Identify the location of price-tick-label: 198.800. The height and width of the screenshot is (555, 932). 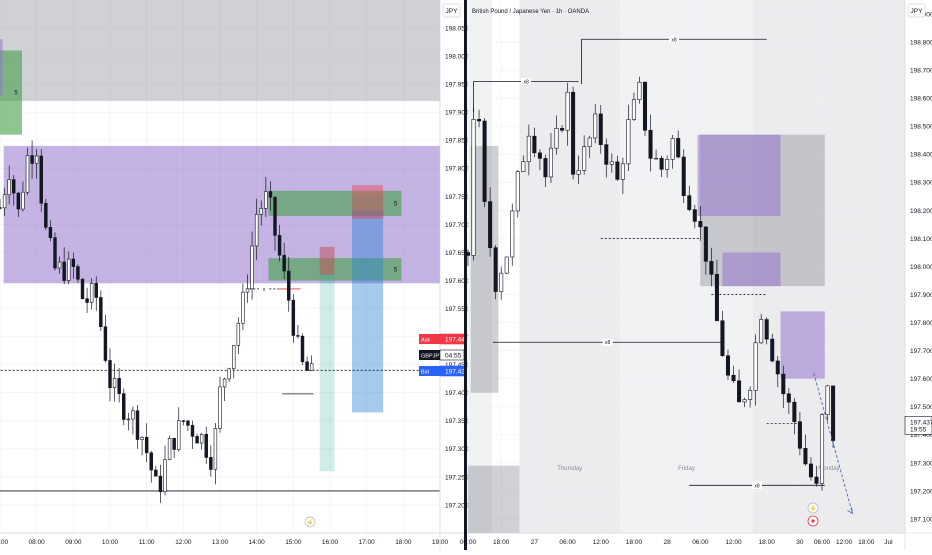
(921, 42).